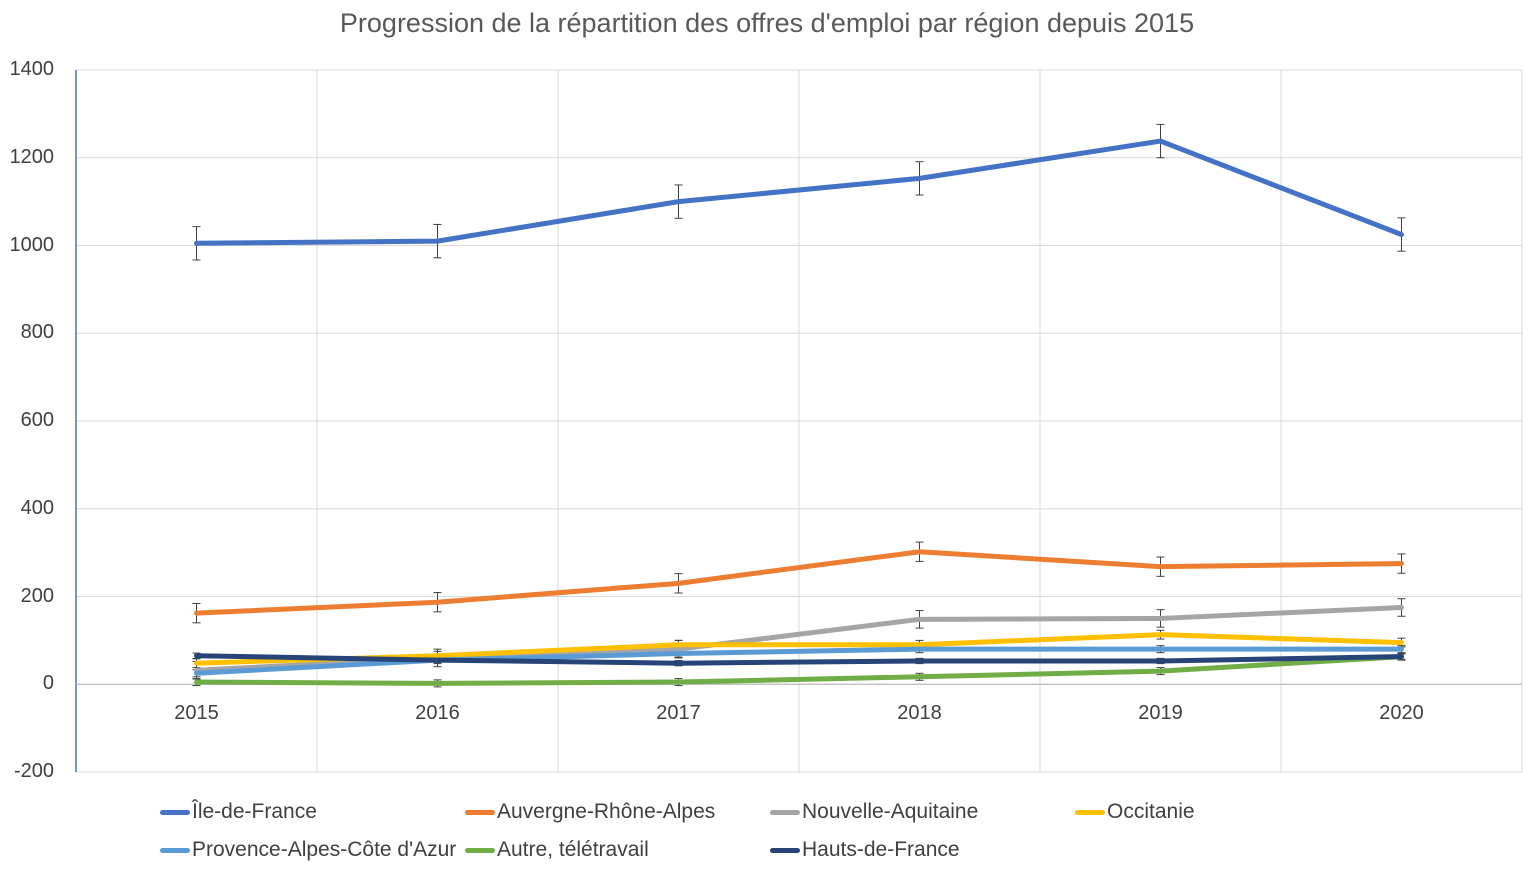 Image resolution: width=1534 pixels, height=869 pixels. I want to click on legend-item: Nouvelle-Aquitaine, so click(874, 812).